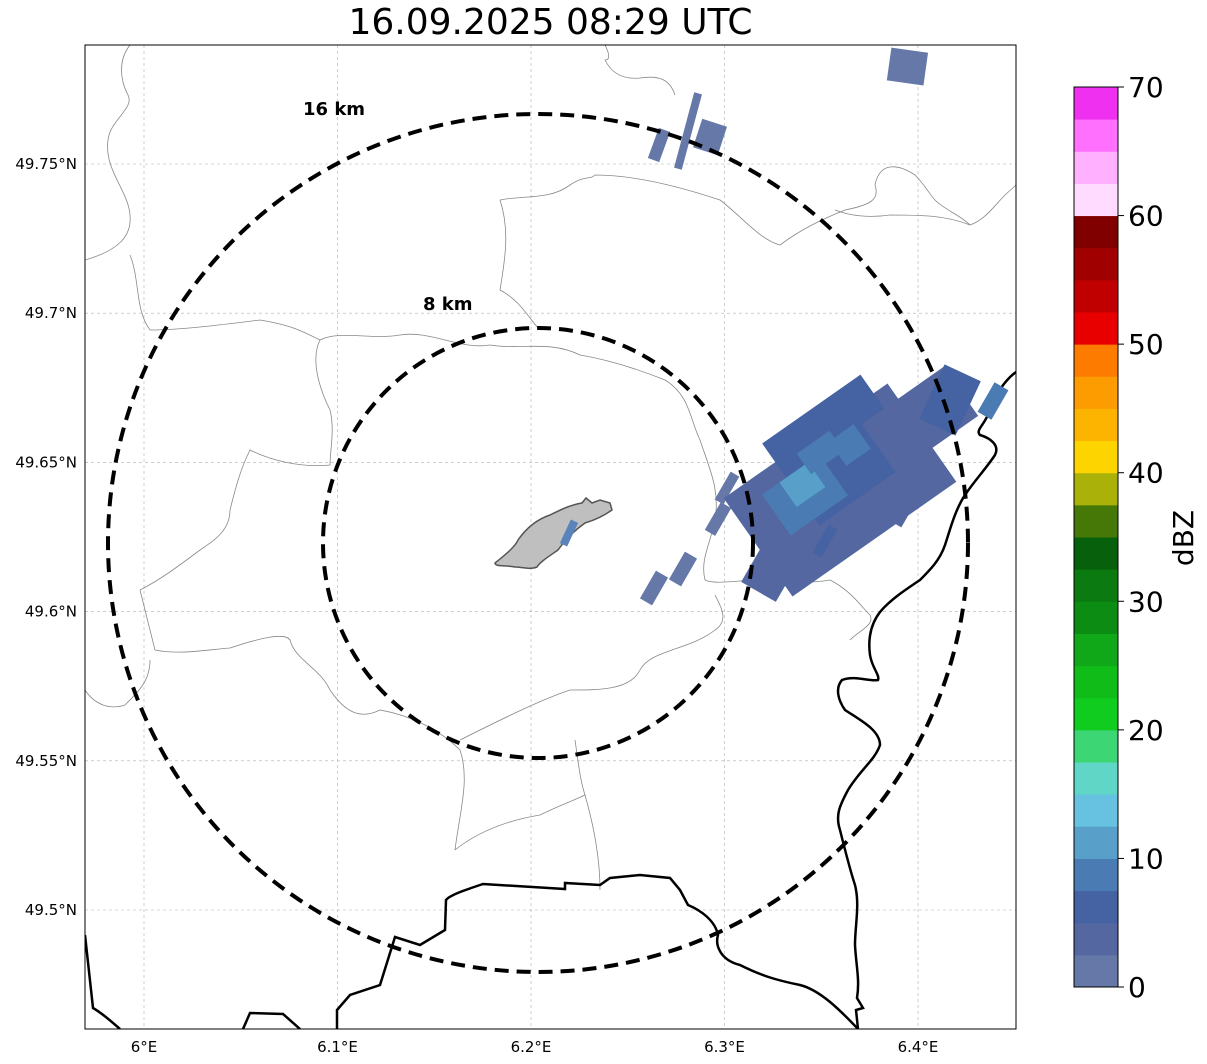 This screenshot has width=1207, height=1064. What do you see at coordinates (334, 109) in the screenshot?
I see `range-ring-label-16km: 16 km` at bounding box center [334, 109].